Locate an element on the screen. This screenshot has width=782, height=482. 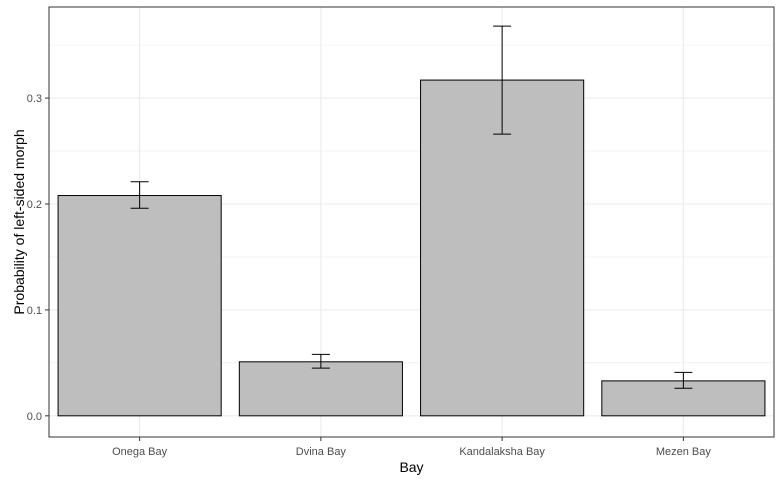
y-tick-label: 0.0 is located at coordinates (34, 417).